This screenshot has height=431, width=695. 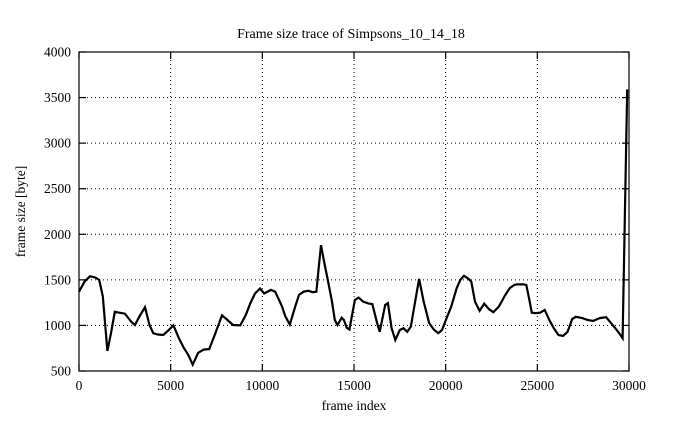 What do you see at coordinates (79, 385) in the screenshot?
I see `x-tick-label: 0` at bounding box center [79, 385].